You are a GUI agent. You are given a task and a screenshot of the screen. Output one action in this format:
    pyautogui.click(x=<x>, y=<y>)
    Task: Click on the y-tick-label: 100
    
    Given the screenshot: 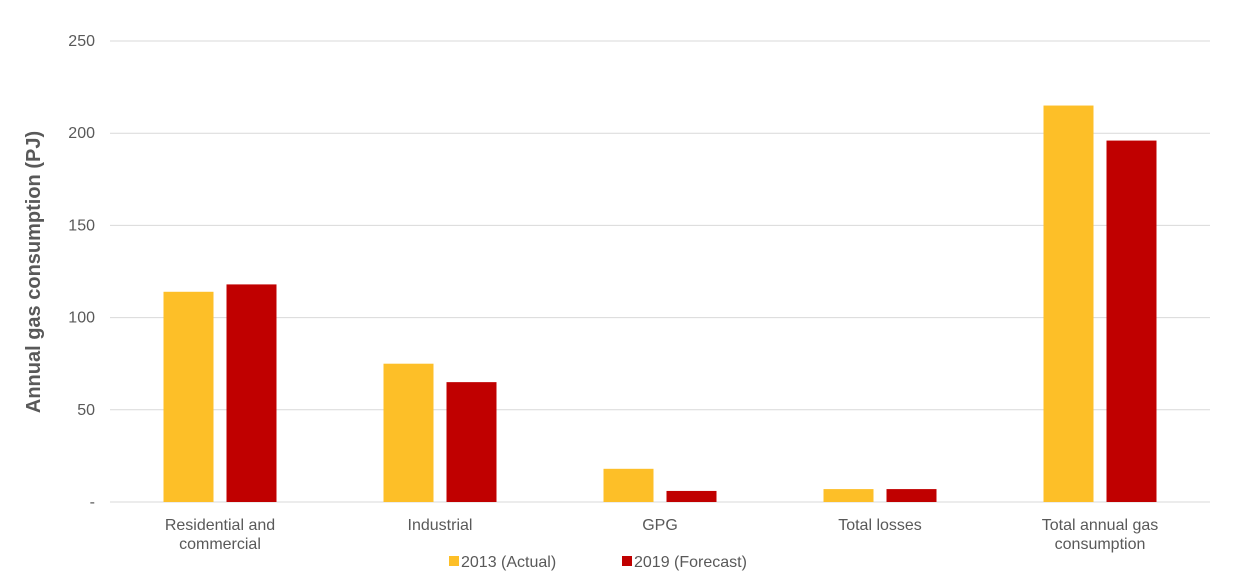 What is the action you would take?
    pyautogui.click(x=81, y=318)
    